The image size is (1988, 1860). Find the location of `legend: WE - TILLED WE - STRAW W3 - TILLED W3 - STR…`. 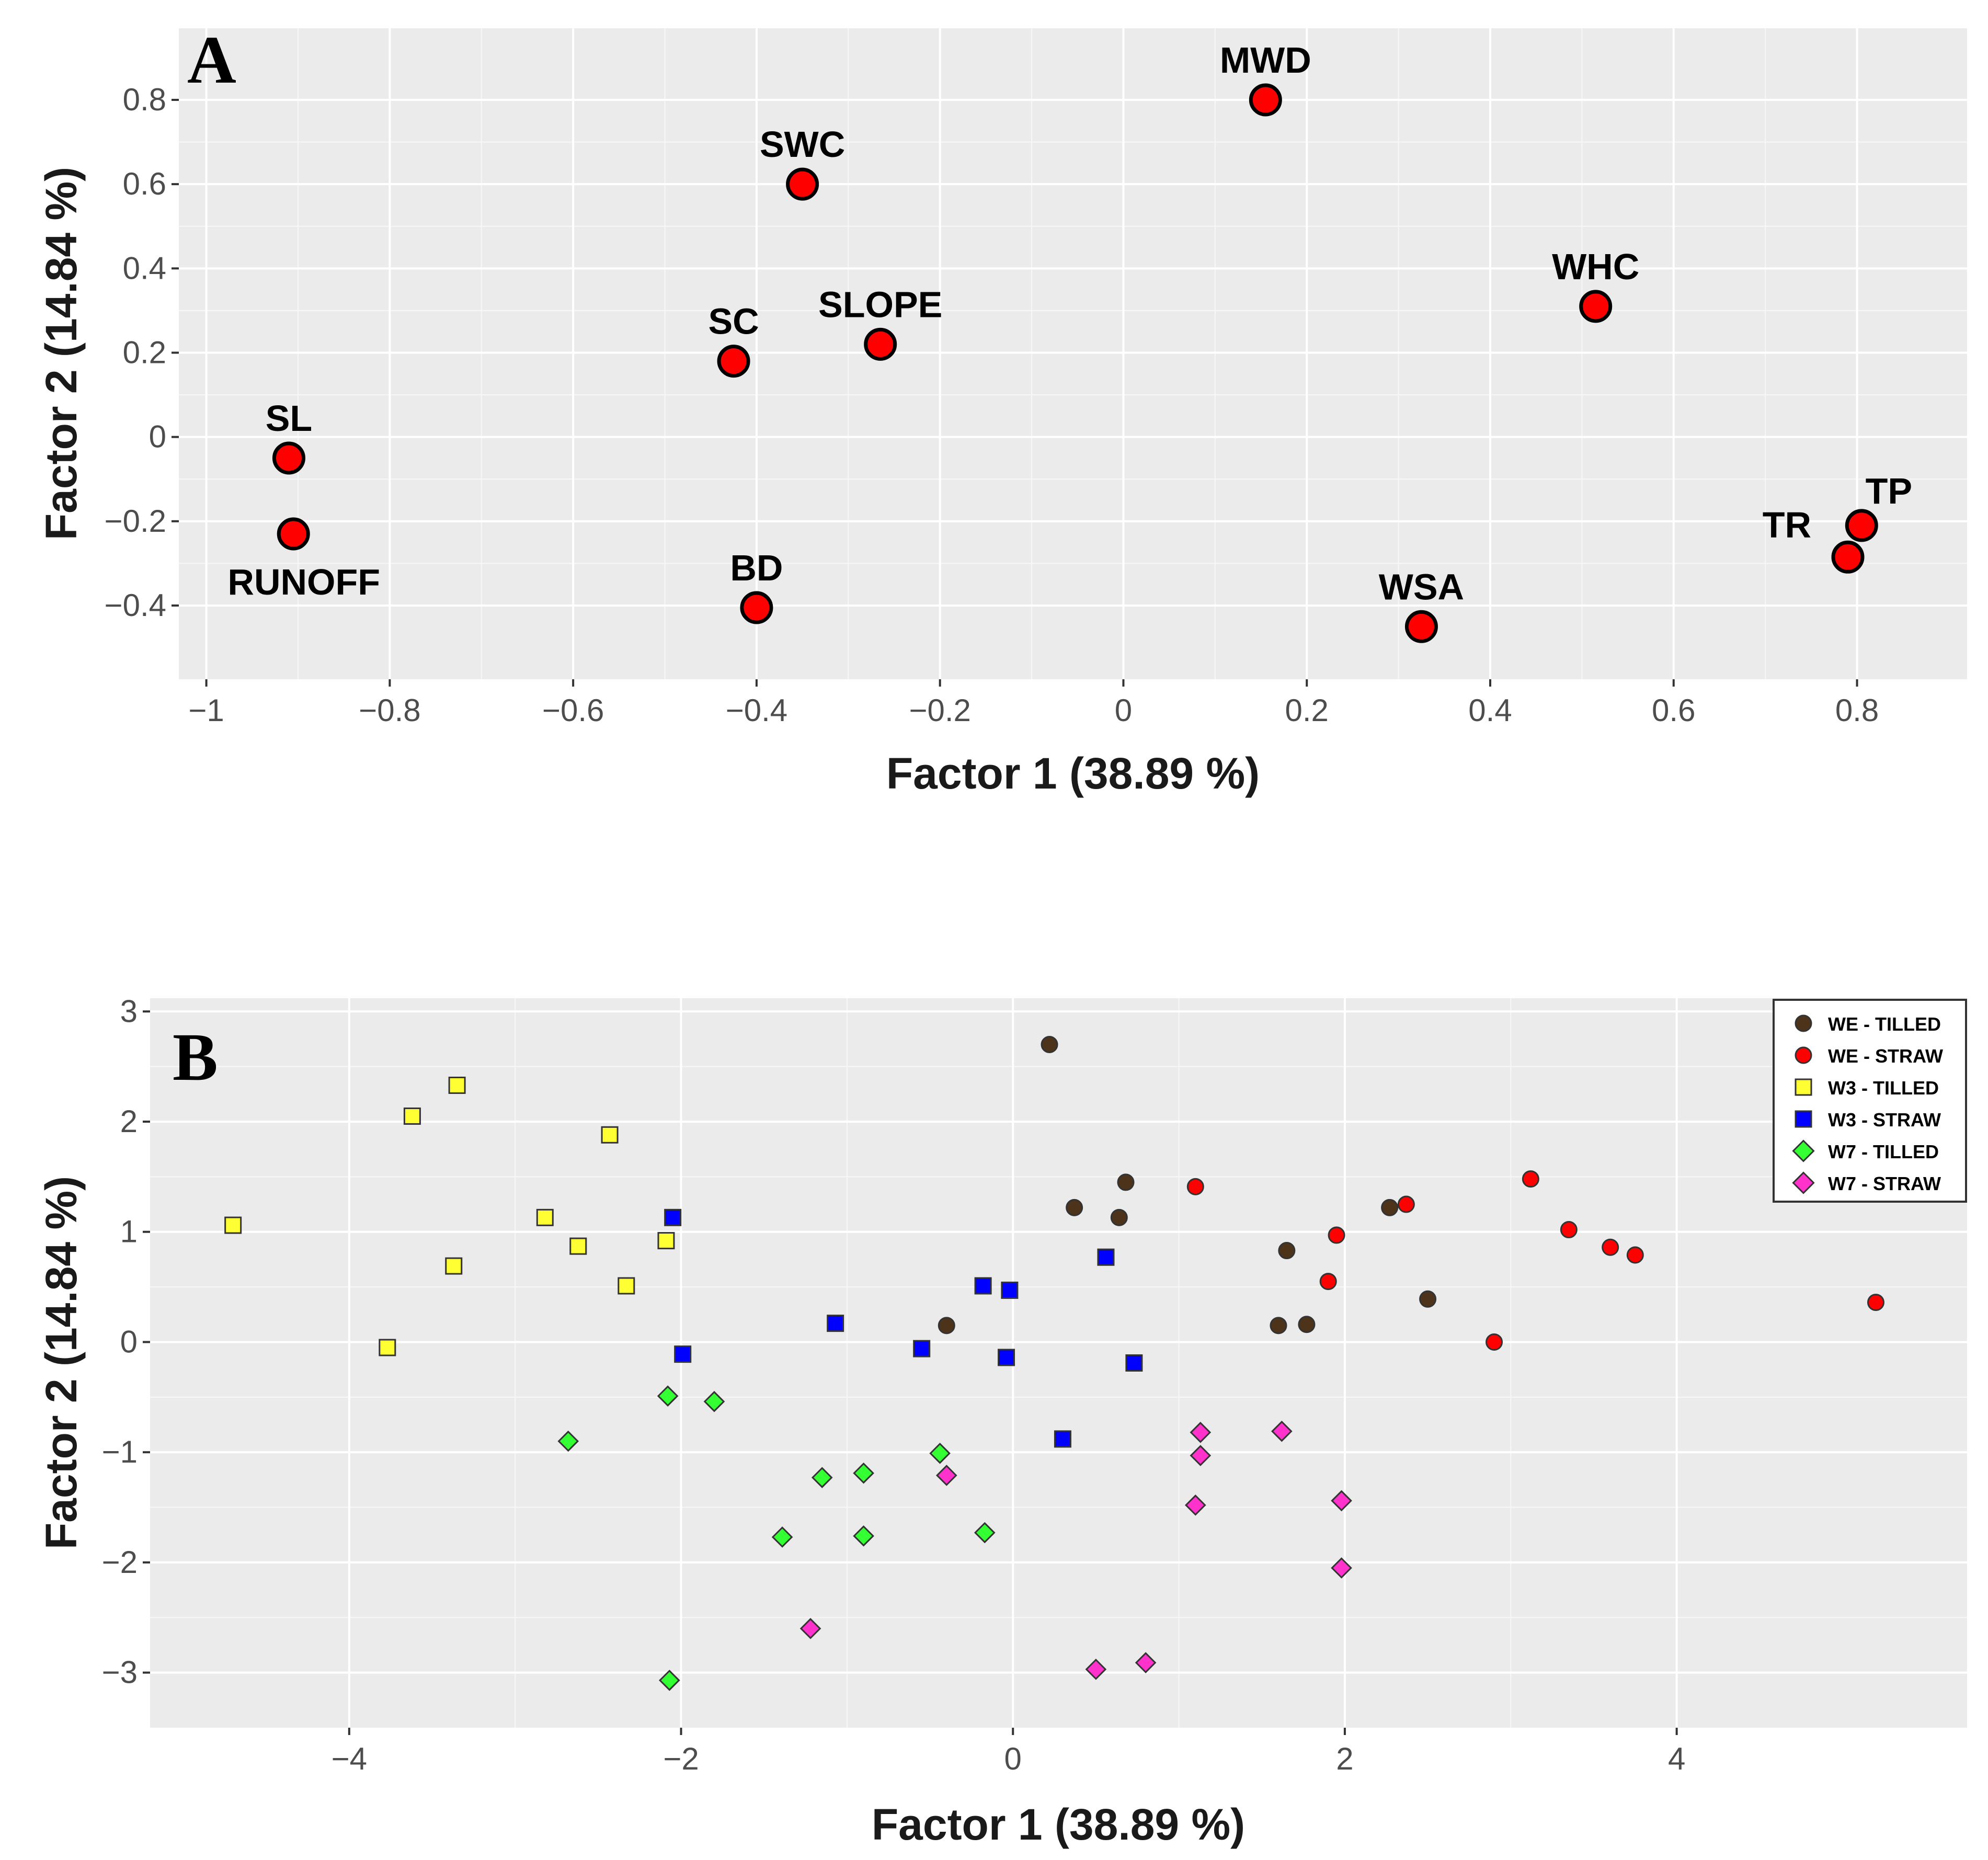

legend: WE - TILLED WE - STRAW W3 - TILLED W3 - STR… is located at coordinates (1870, 1101).